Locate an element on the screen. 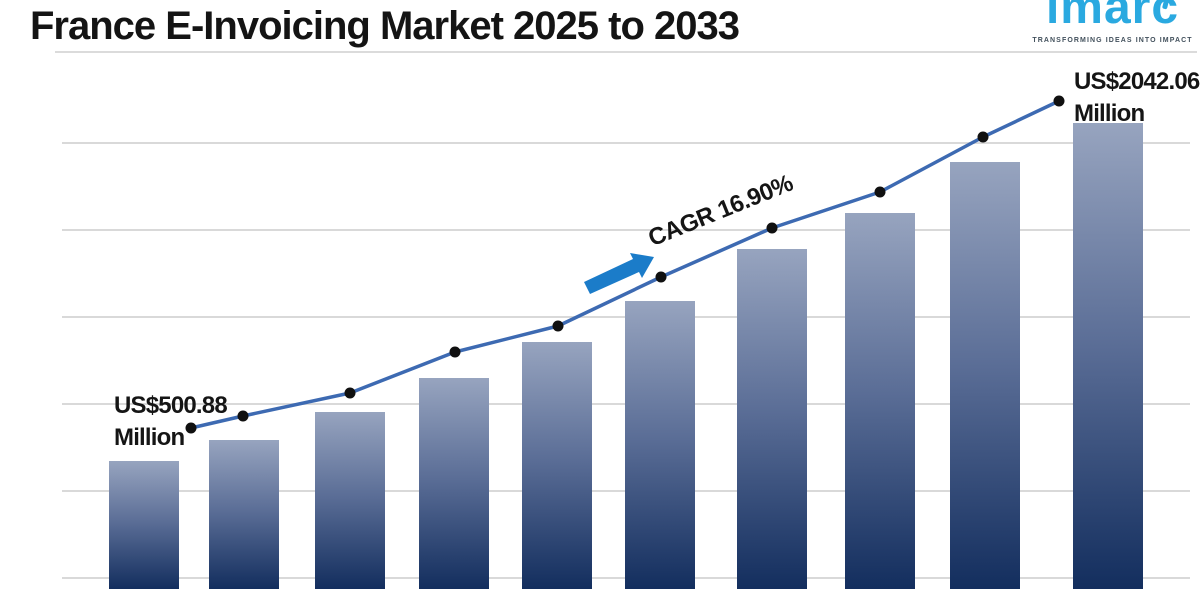 The height and width of the screenshot is (600, 1200). end-value-label: US$2042.06 Million is located at coordinates (1137, 98).